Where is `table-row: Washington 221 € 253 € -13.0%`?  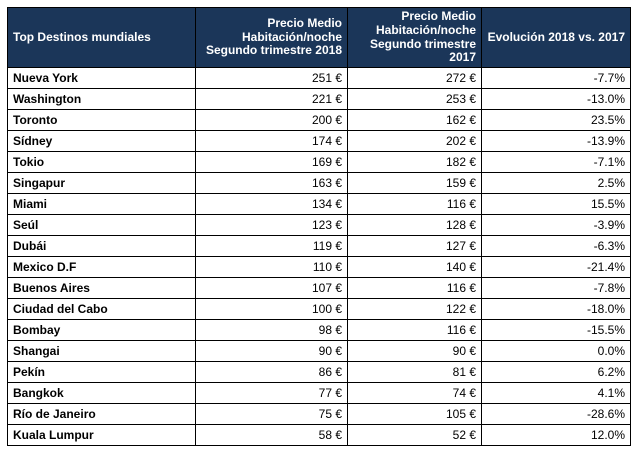 table-row: Washington 221 € 253 € -13.0% is located at coordinates (319, 99).